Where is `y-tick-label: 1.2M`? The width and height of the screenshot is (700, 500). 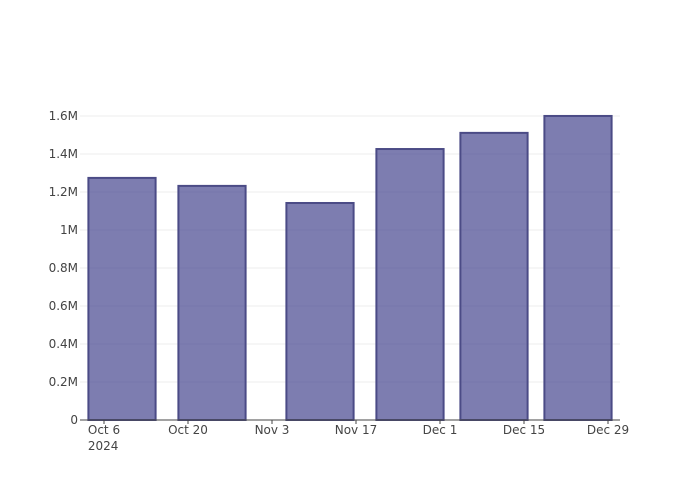 y-tick-label: 1.2M is located at coordinates (63, 192).